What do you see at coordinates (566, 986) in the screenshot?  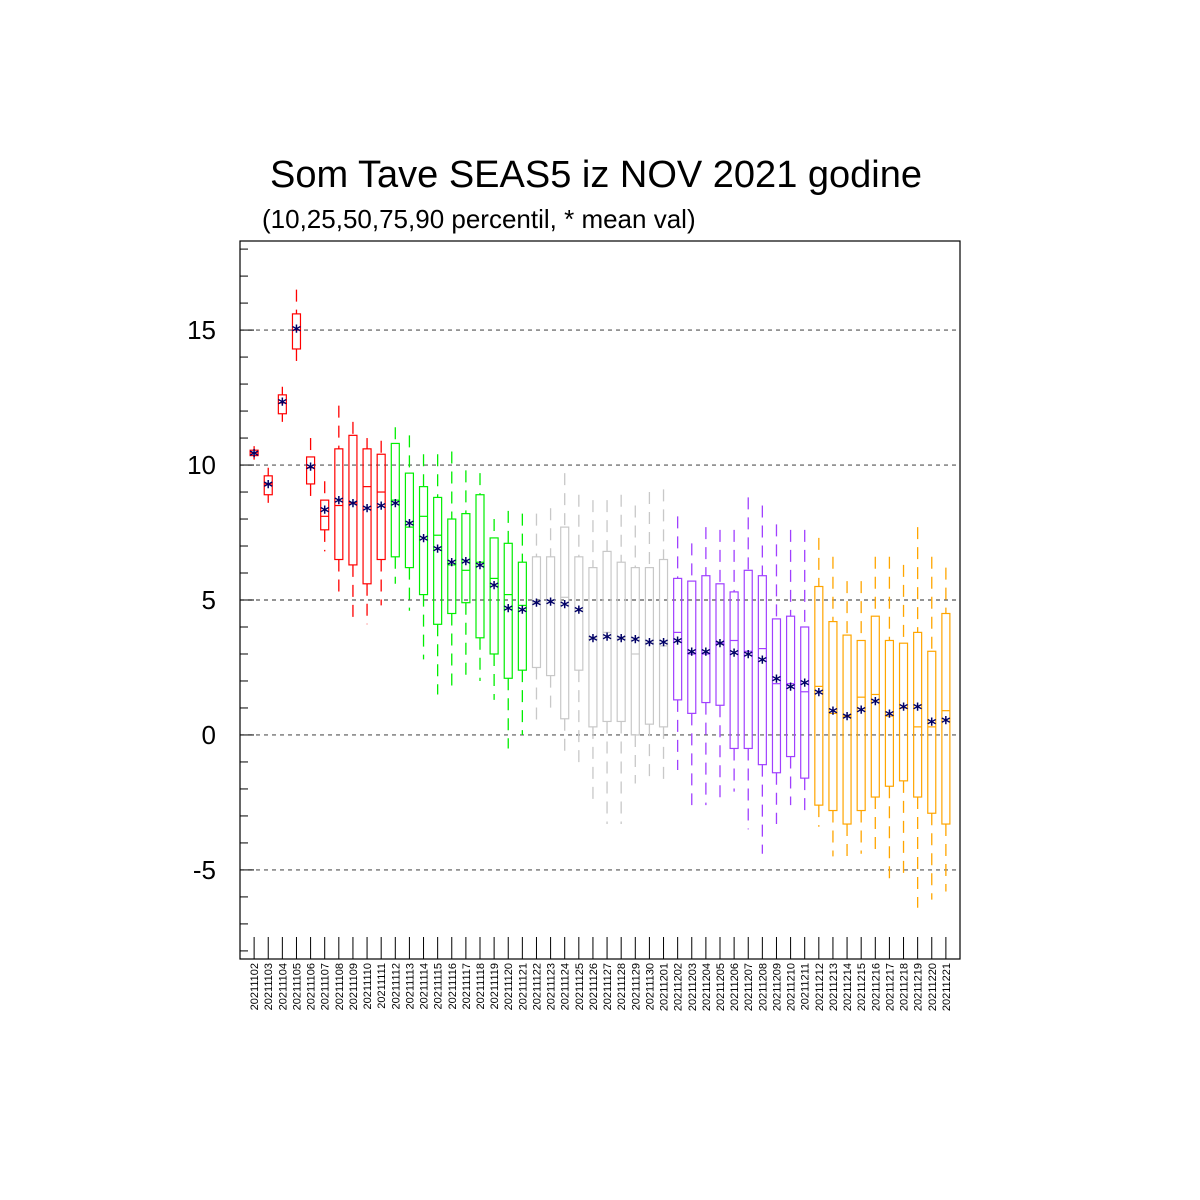 I see `x-tick-label: 20211124` at bounding box center [566, 986].